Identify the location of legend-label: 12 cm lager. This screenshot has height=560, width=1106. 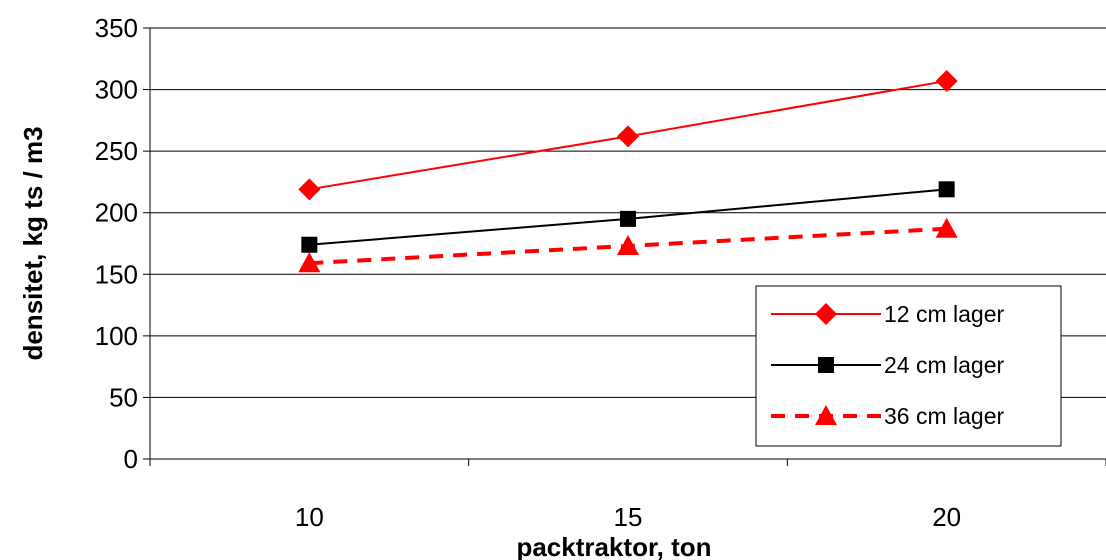
(944, 314).